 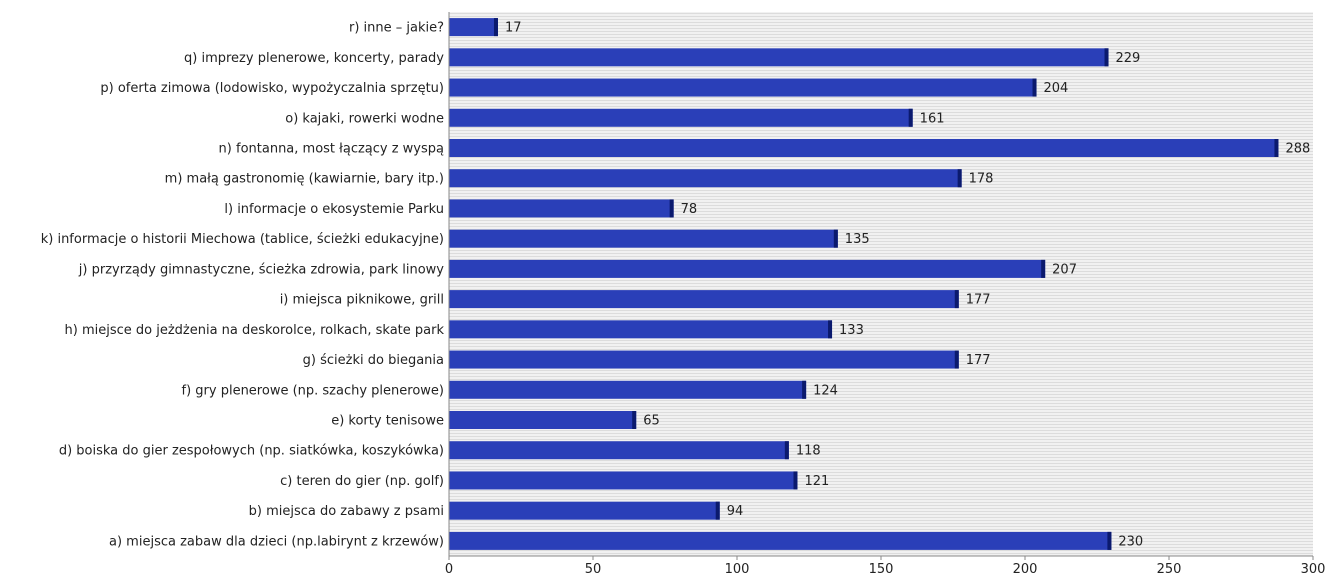 What do you see at coordinates (373, 360) in the screenshot?
I see `category-label: g) ścieżki do biegania` at bounding box center [373, 360].